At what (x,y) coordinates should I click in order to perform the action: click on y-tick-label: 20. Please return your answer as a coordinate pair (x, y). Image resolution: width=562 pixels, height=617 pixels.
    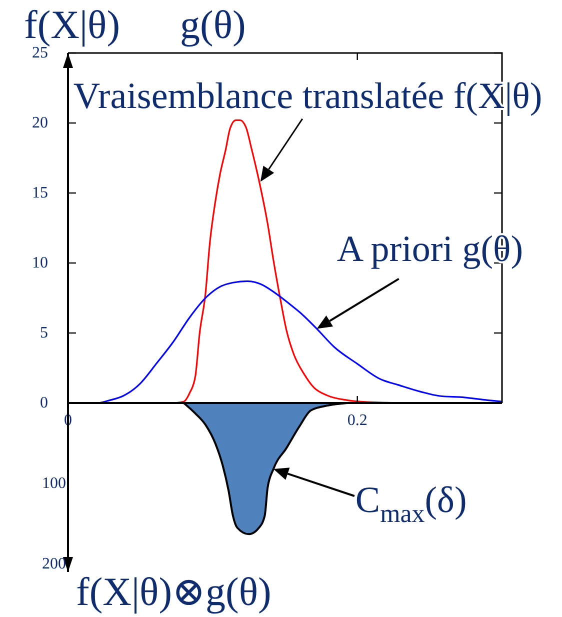
    Looking at the image, I should click on (40, 123).